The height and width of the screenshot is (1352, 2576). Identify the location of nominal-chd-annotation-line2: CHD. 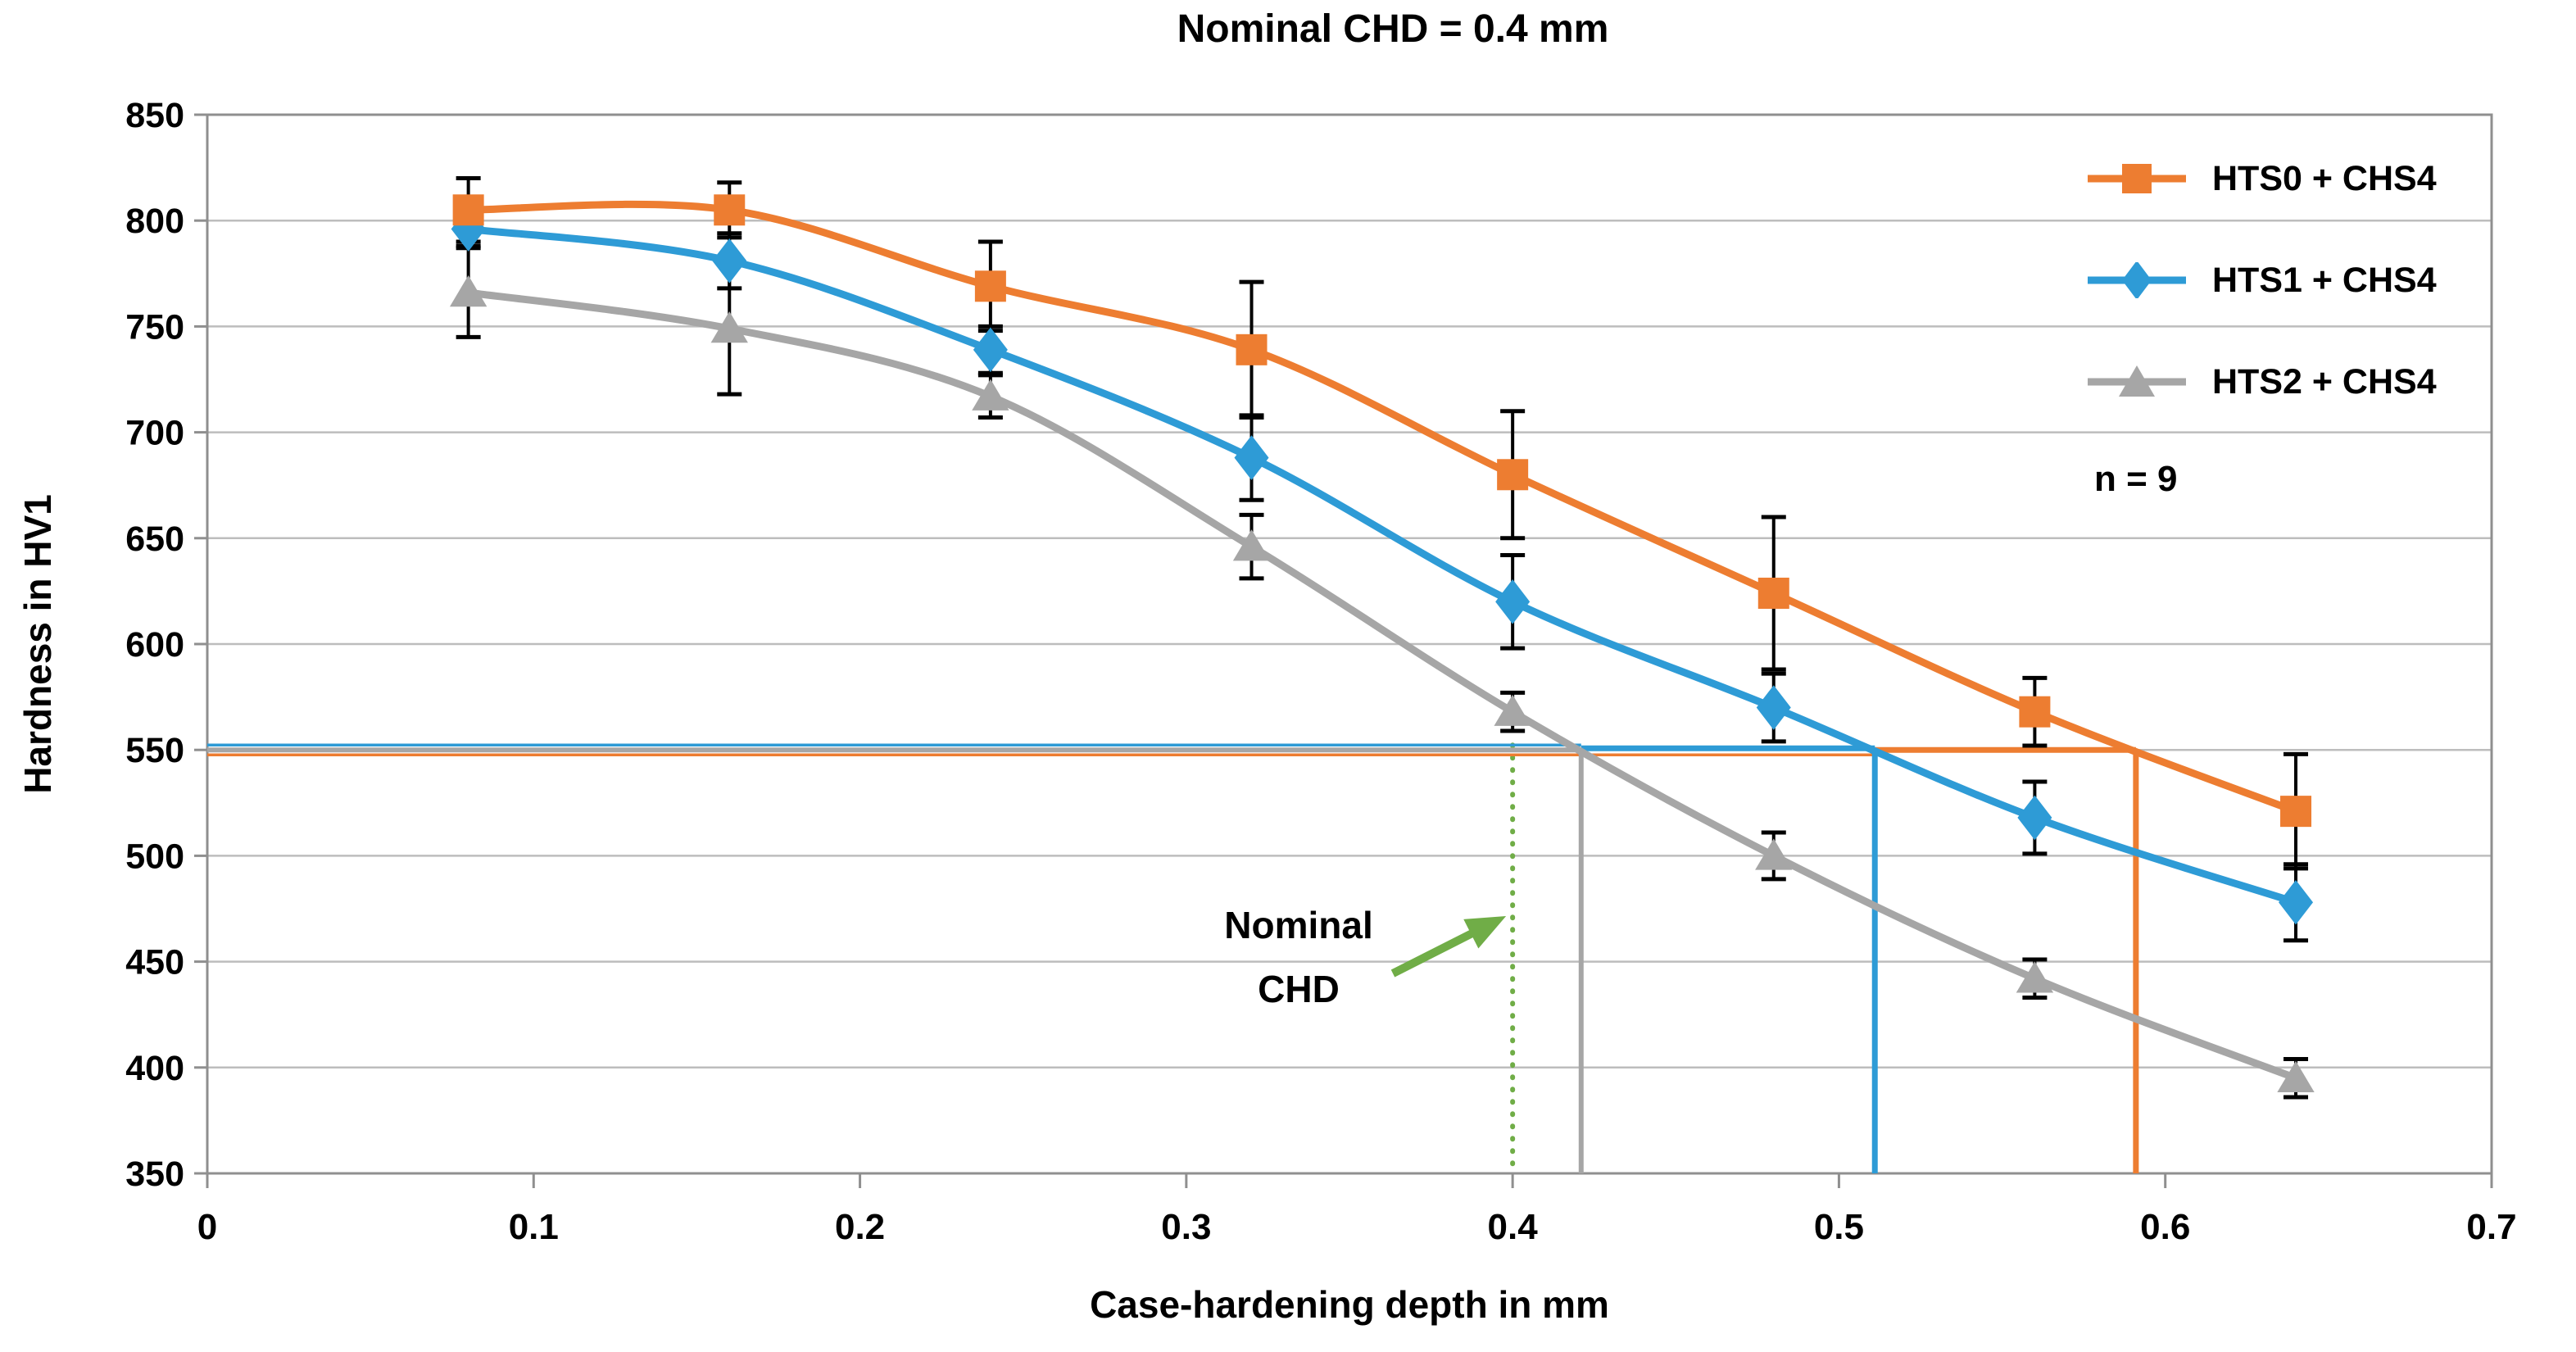
(1299, 989).